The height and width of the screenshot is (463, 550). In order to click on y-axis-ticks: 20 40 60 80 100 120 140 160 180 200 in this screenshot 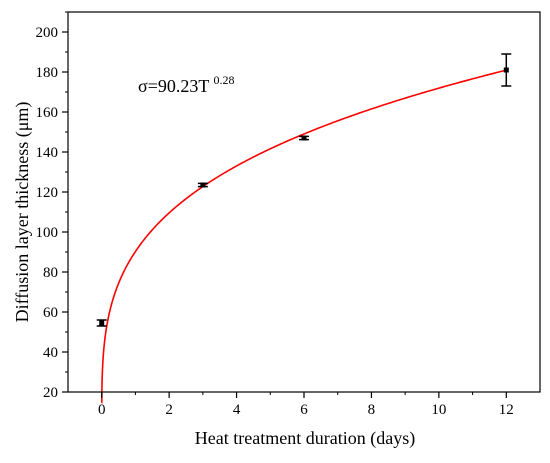, I will do `click(52, 206)`.